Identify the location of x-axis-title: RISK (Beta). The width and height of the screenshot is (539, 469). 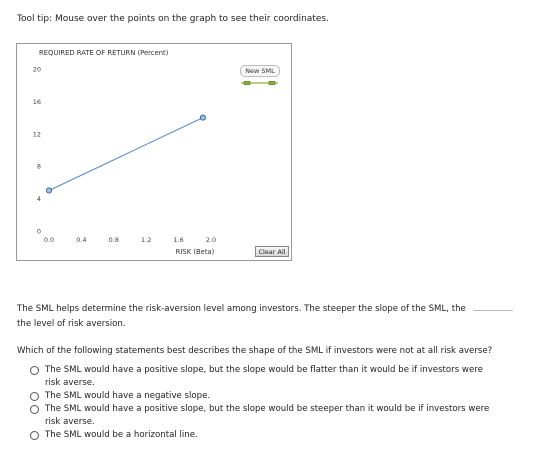
(195, 252).